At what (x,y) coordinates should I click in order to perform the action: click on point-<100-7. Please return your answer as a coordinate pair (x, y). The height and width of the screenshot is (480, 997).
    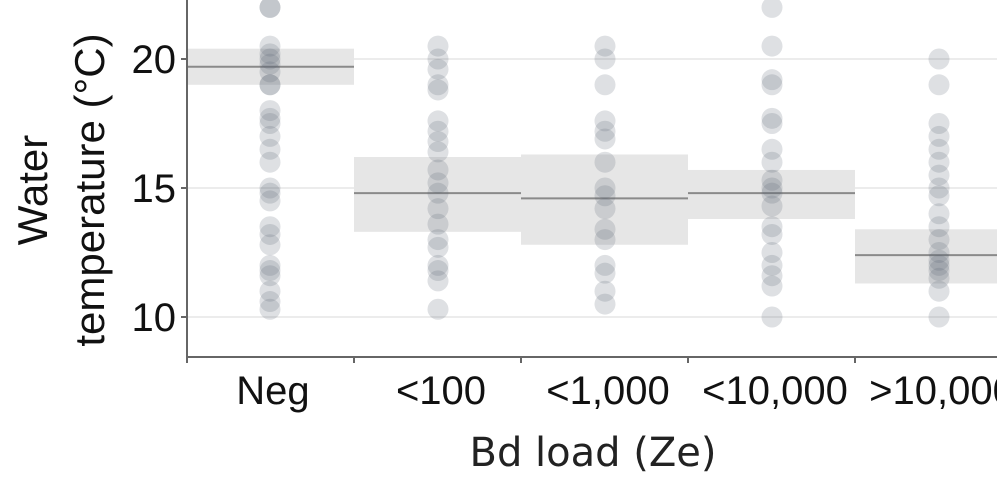
    Looking at the image, I should click on (438, 142).